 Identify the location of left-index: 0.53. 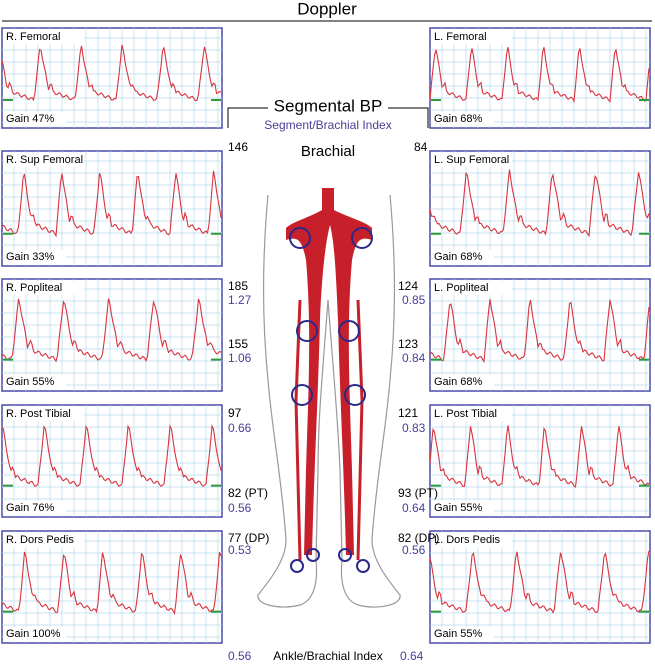
(240, 550).